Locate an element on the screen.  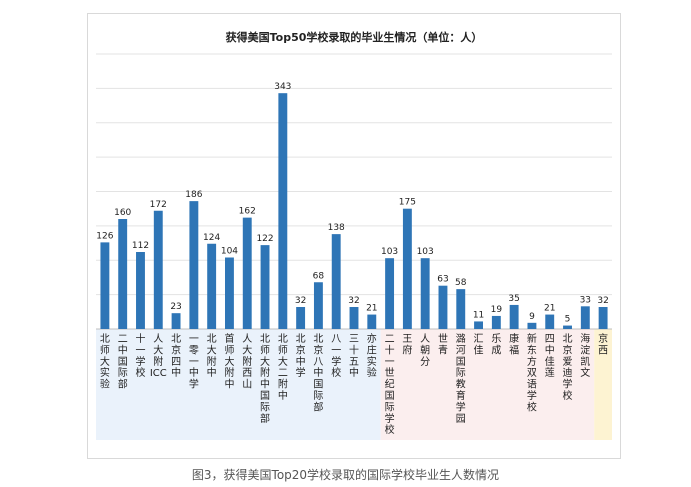
value-label: 23 is located at coordinates (175, 307).